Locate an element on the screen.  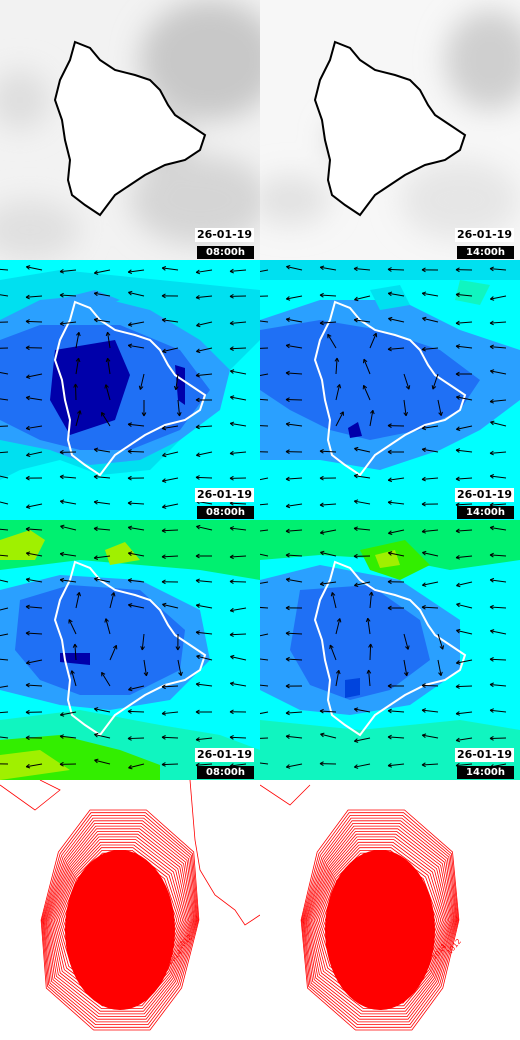
wind-arrows is located at coordinates (123, 387).